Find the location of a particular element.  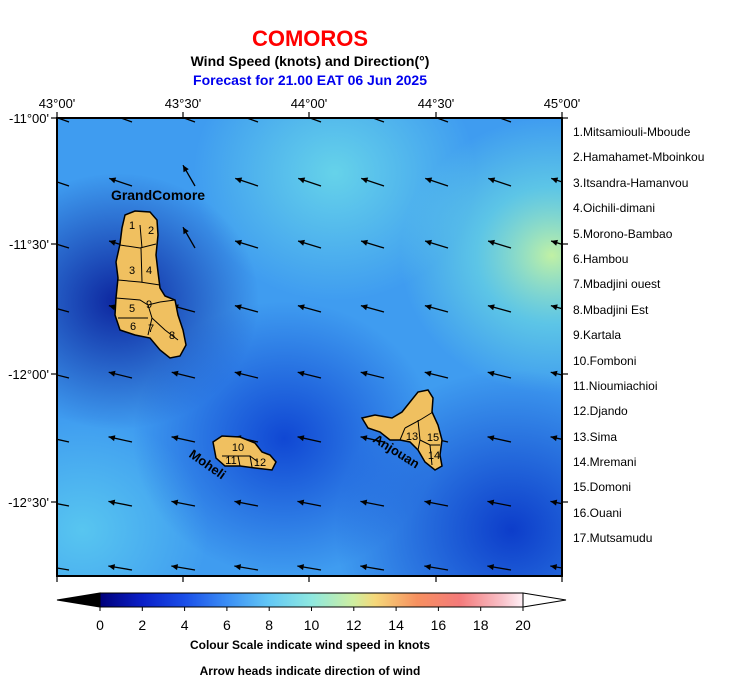

region-number: 11 is located at coordinates (230, 461).